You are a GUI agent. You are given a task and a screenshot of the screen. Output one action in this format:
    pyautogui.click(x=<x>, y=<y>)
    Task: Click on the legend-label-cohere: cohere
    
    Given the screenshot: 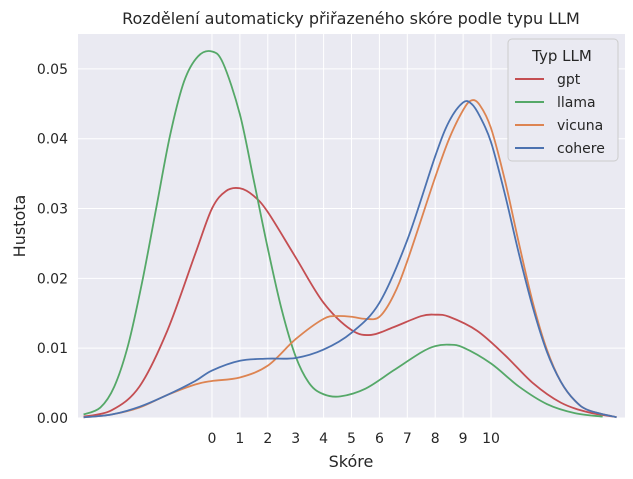 What is the action you would take?
    pyautogui.click(x=581, y=149)
    